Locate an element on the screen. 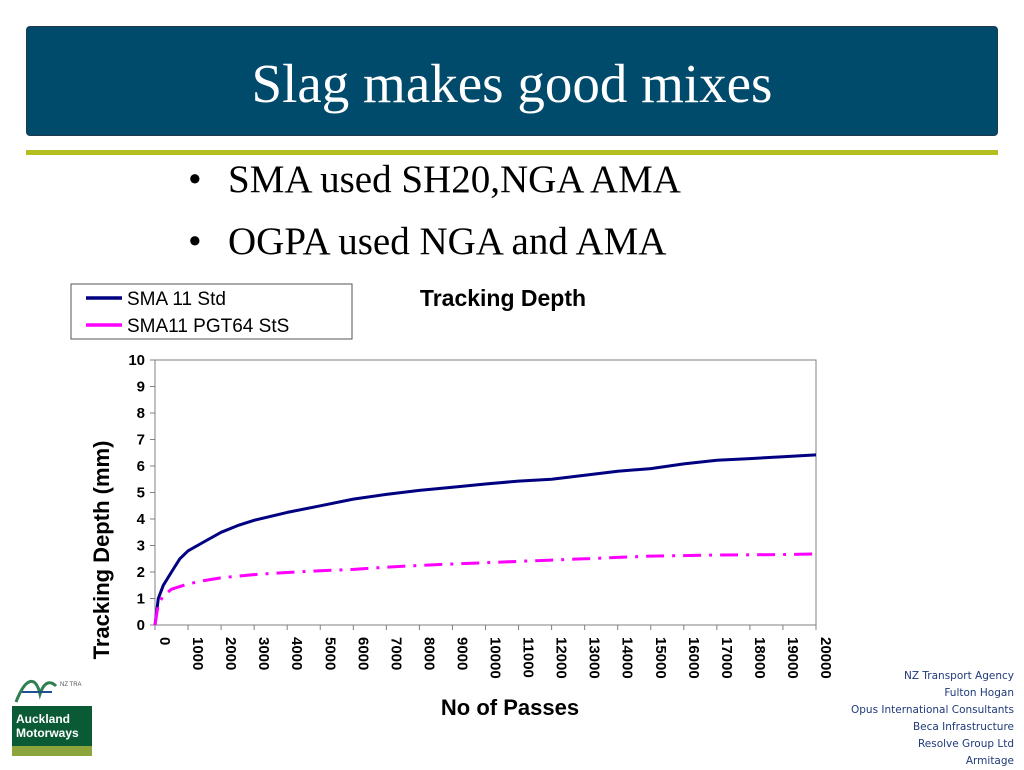  y-tick-label: 3 is located at coordinates (141, 546).